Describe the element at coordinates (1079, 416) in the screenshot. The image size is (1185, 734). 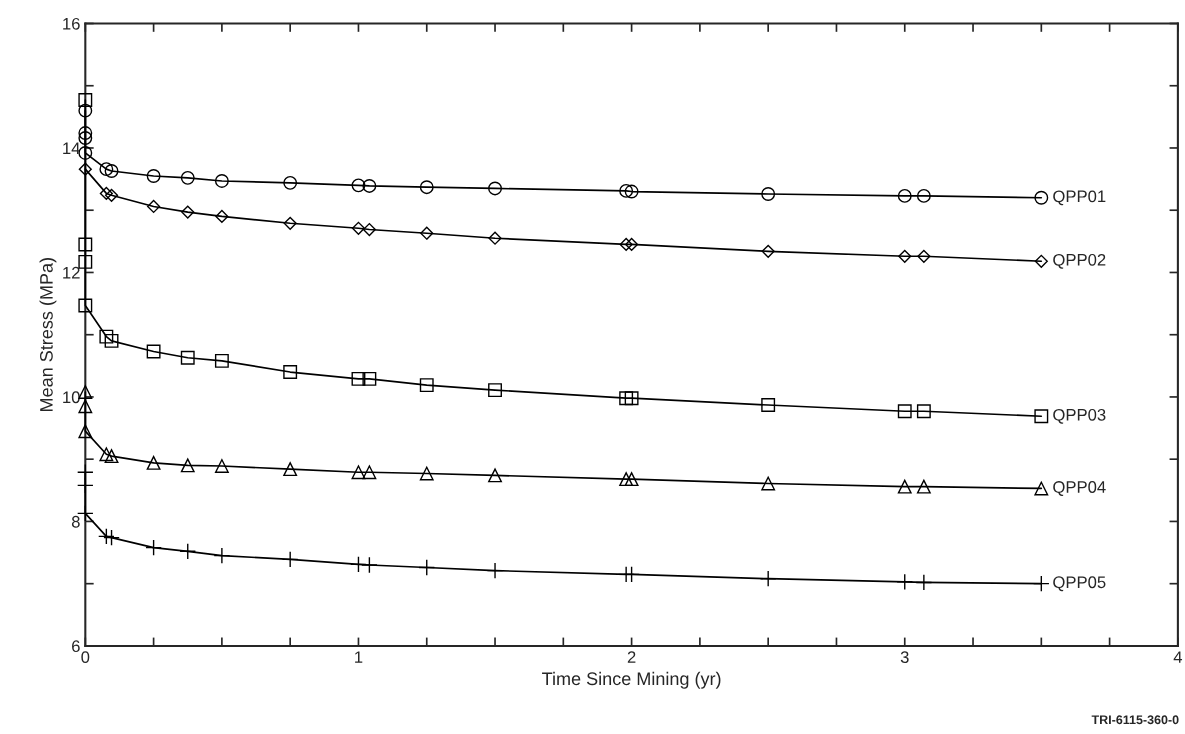
I see `series-label: QPP03` at that location.